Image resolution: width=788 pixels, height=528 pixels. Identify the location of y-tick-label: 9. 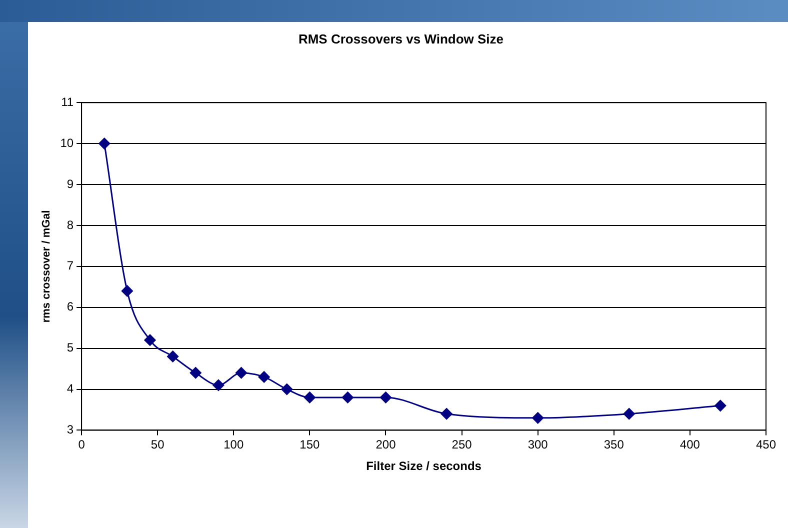
(70, 183).